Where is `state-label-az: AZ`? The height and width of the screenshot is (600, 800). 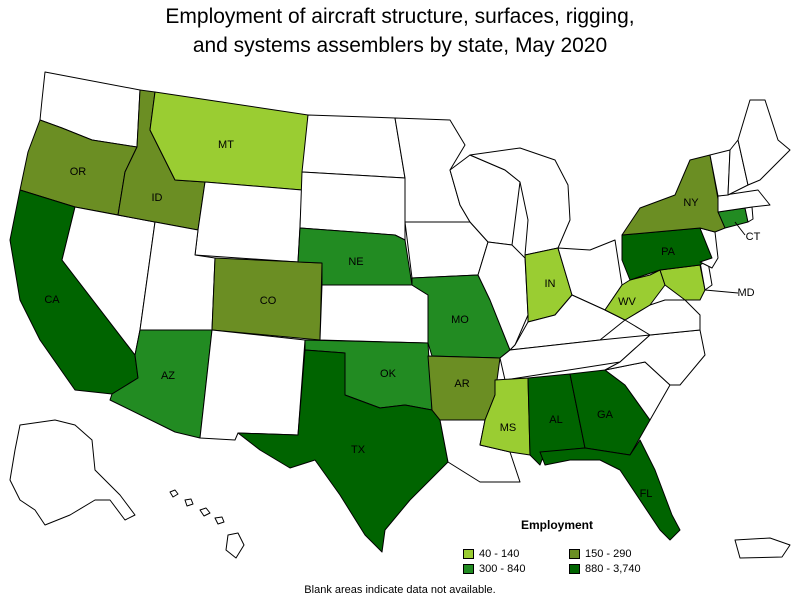
state-label-az: AZ is located at coordinates (168, 376).